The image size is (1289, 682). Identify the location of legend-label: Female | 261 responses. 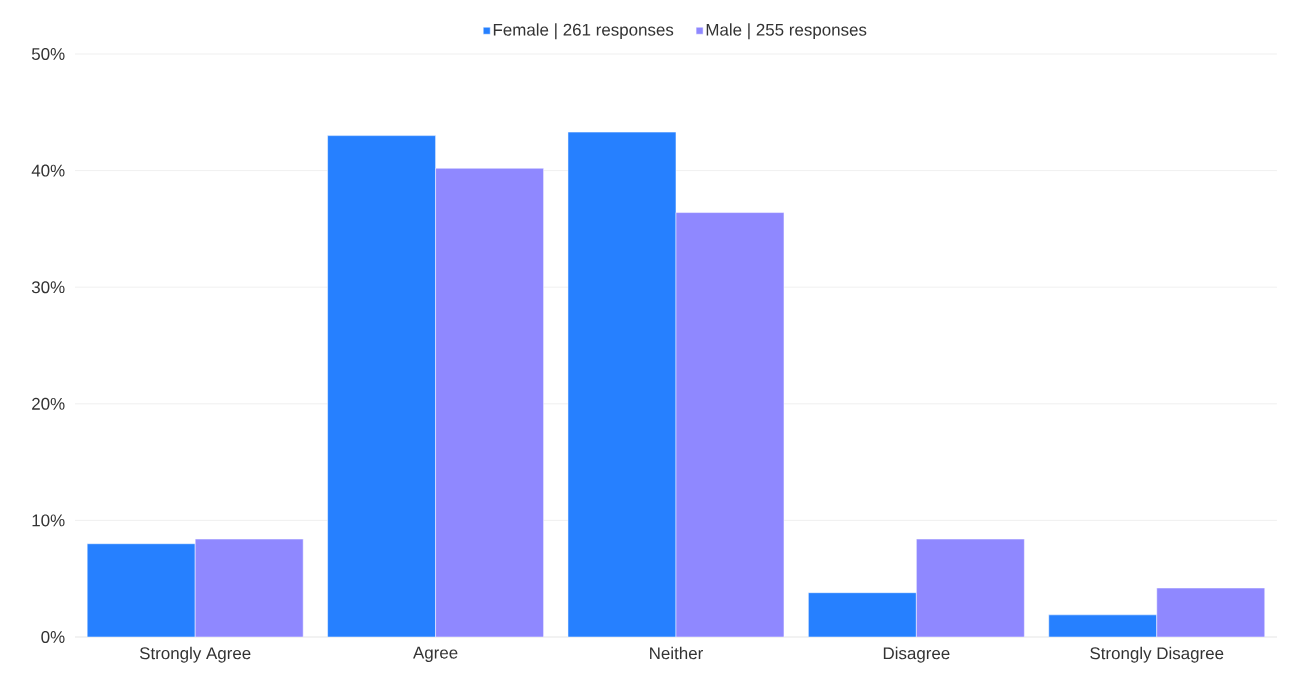
(583, 31).